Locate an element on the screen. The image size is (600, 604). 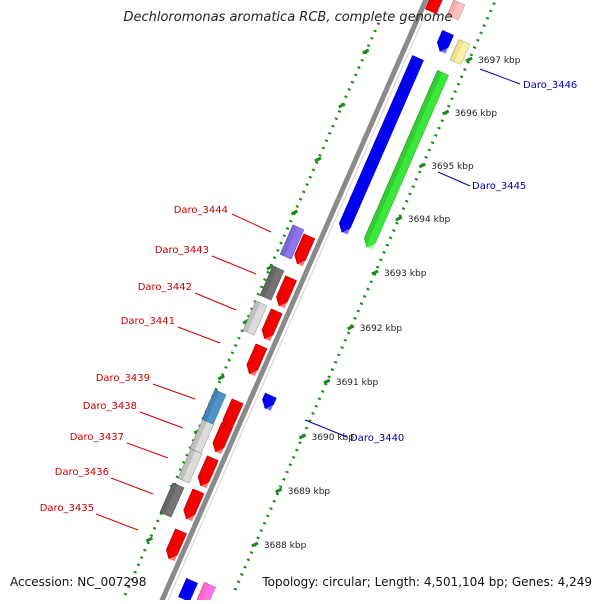
feature-yellow-shade is located at coordinates (462, 53).